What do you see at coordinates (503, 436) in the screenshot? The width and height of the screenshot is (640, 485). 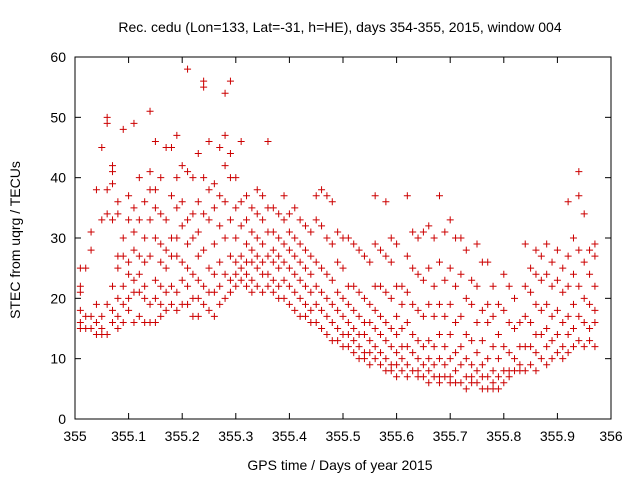 I see `x-tick-label: 355.8` at bounding box center [503, 436].